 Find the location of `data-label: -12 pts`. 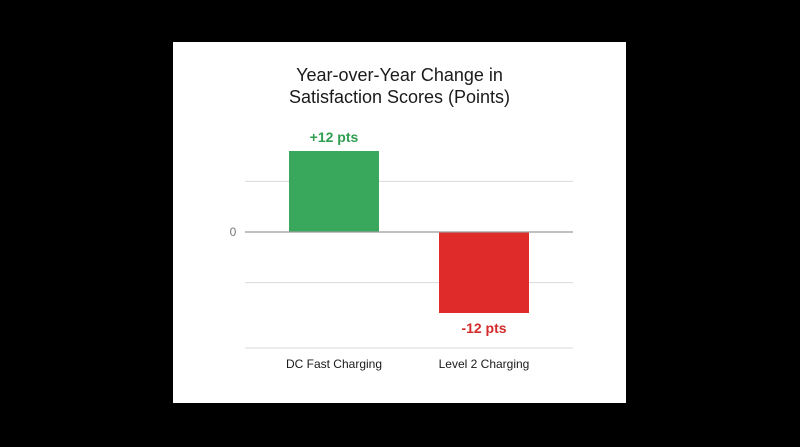

data-label: -12 pts is located at coordinates (483, 328).